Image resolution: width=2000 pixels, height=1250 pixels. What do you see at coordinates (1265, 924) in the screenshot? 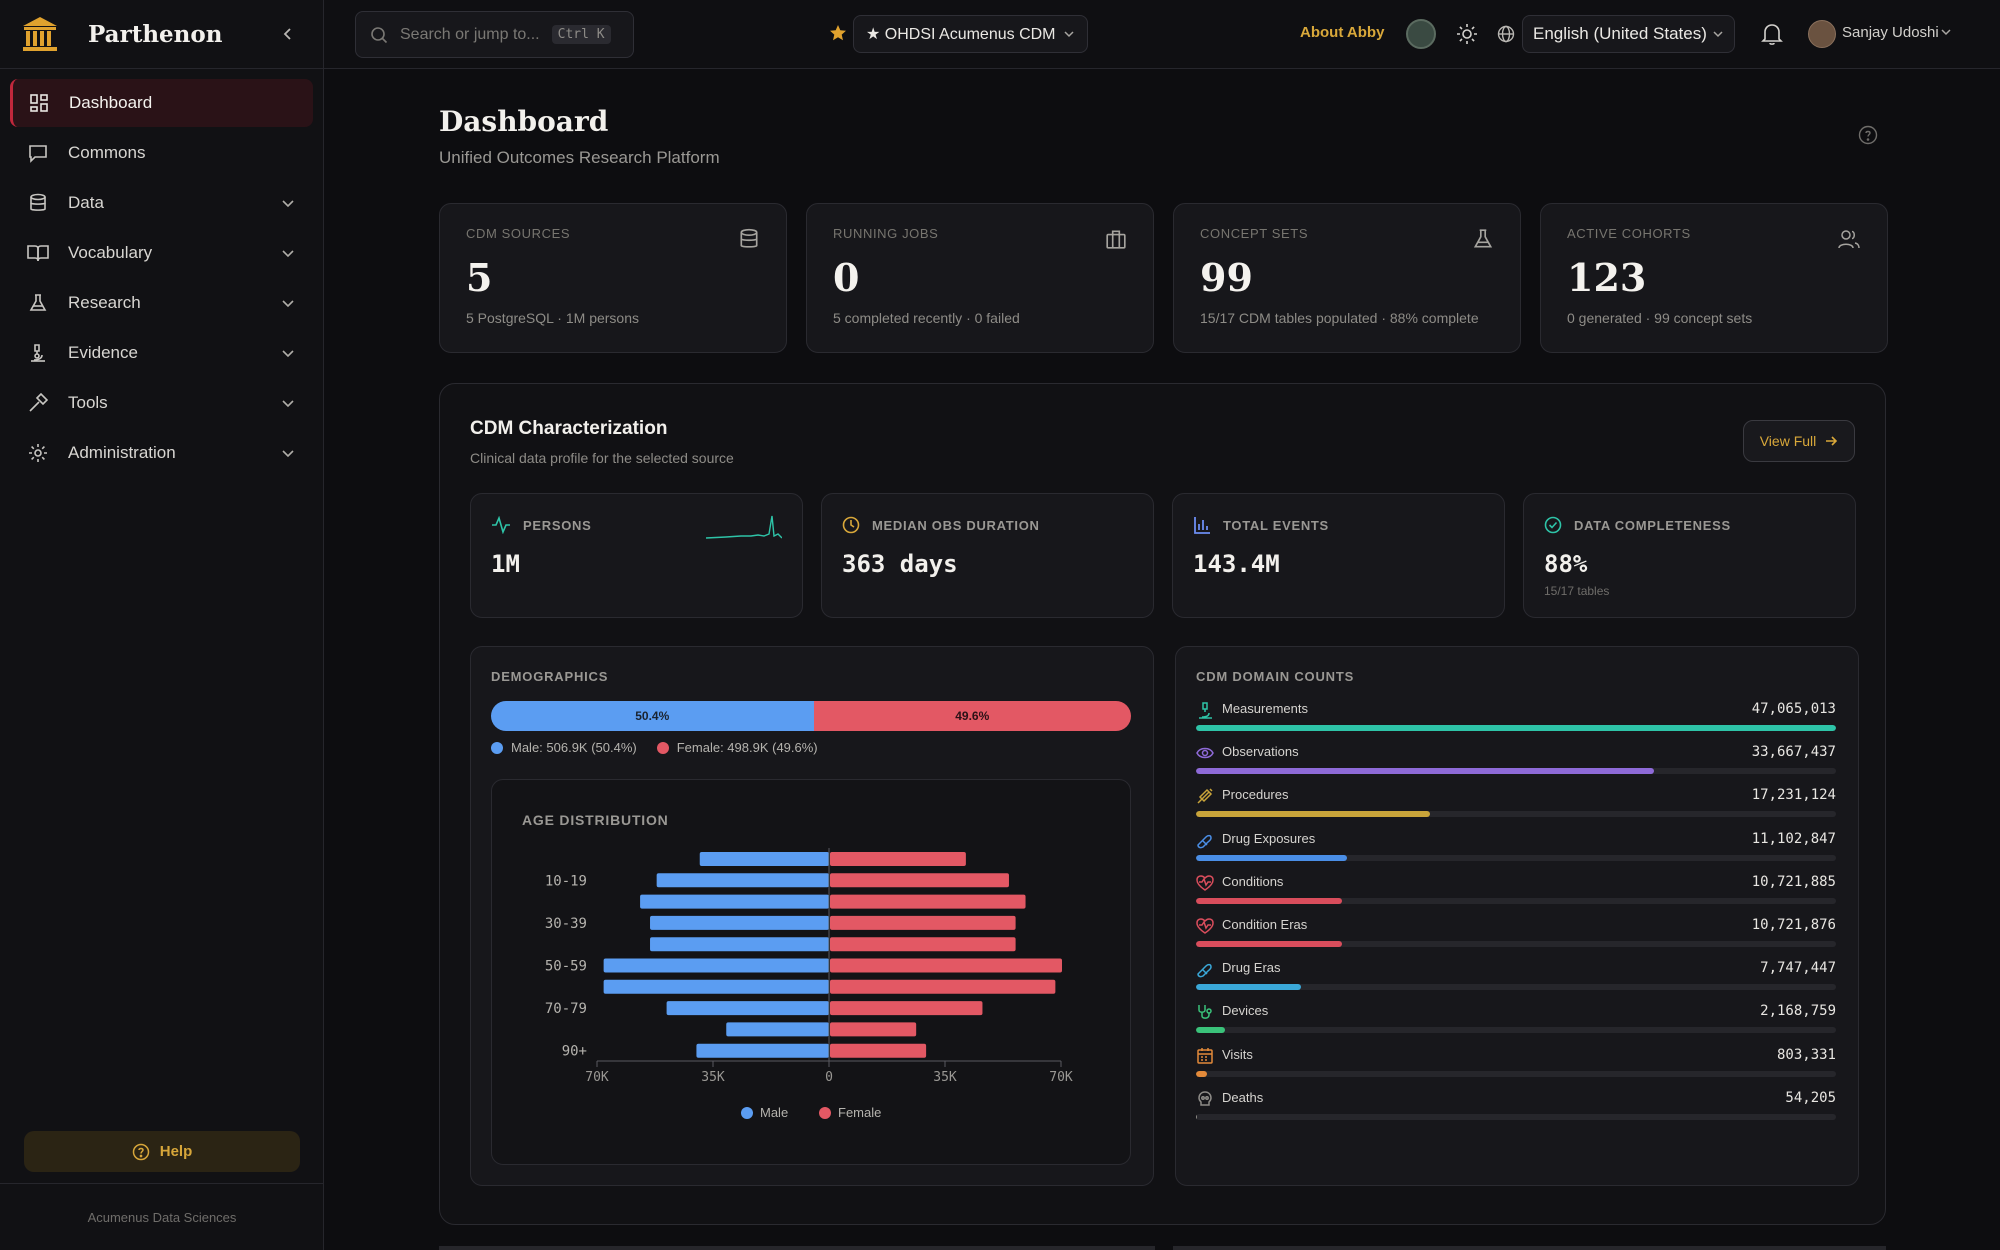
I see `domain-name: Condition Eras` at bounding box center [1265, 924].